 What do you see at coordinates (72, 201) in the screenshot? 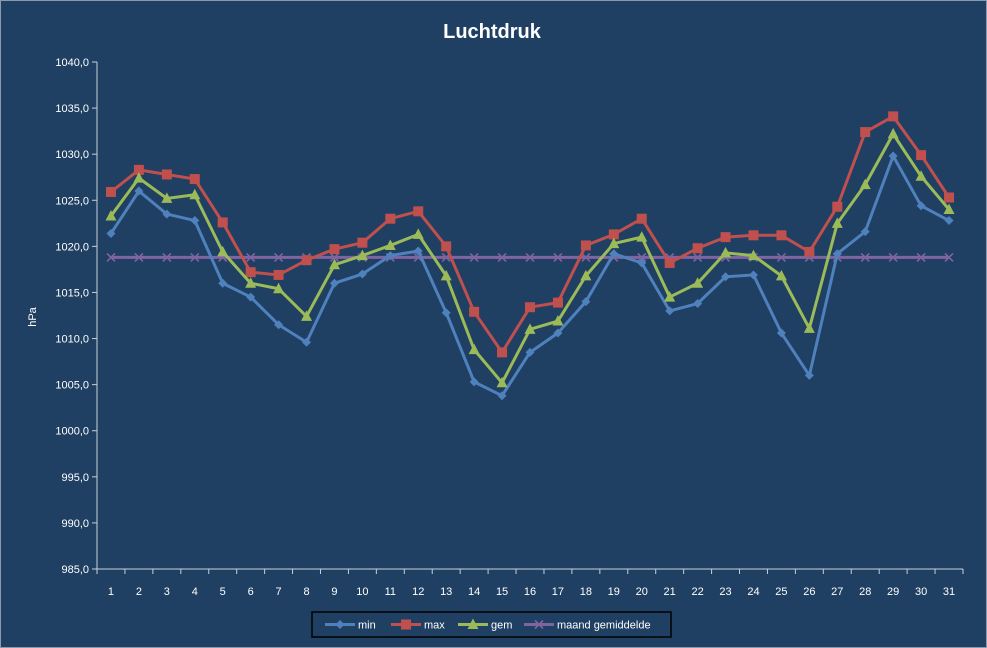
I see `y-tick-label: 1025,0` at bounding box center [72, 201].